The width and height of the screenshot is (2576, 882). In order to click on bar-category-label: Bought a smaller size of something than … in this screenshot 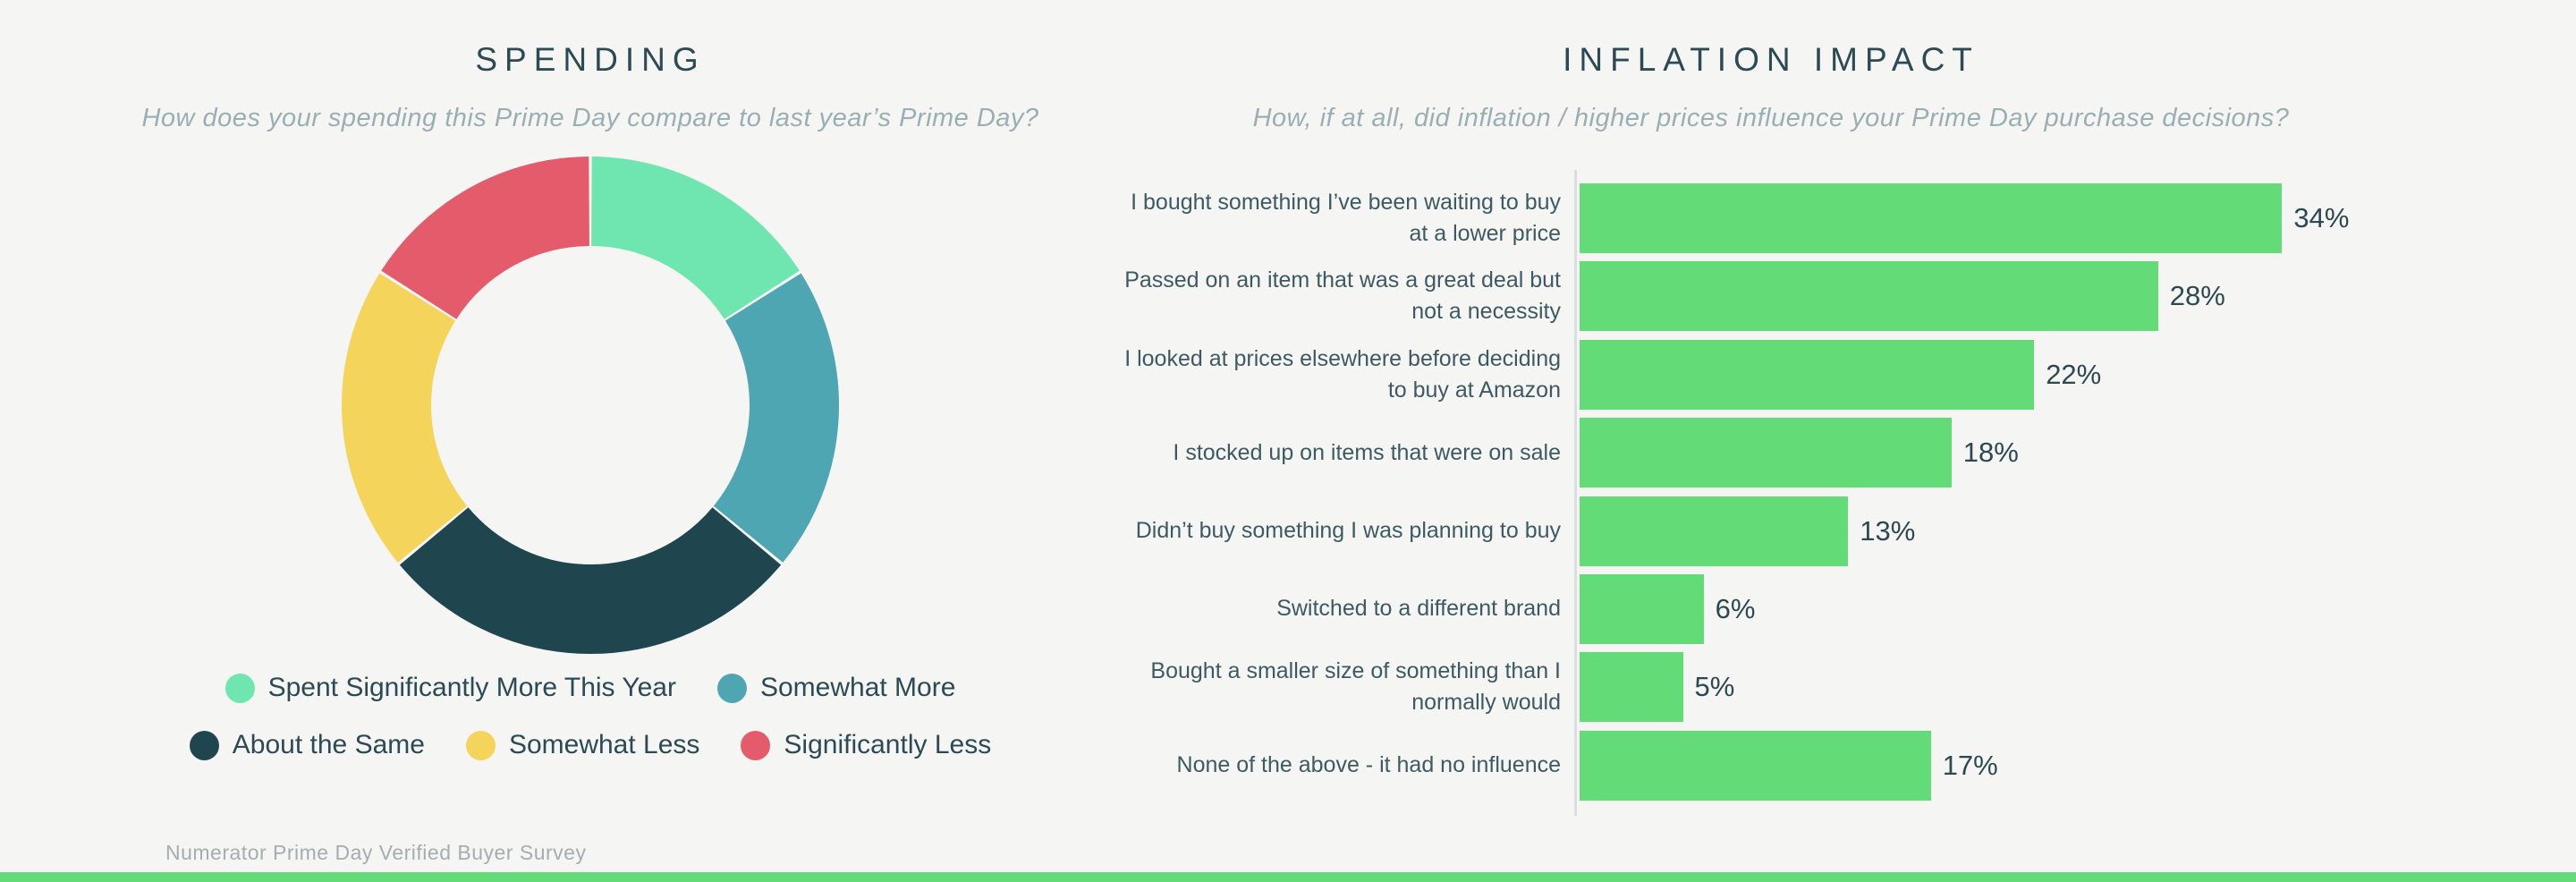, I will do `click(1355, 687)`.